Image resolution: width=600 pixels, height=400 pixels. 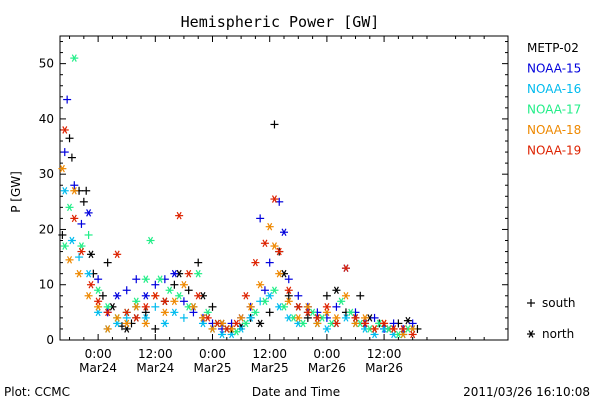 What do you see at coordinates (37, 392) in the screenshot?
I see `plot-credit-label: Plot: CCMC` at bounding box center [37, 392].